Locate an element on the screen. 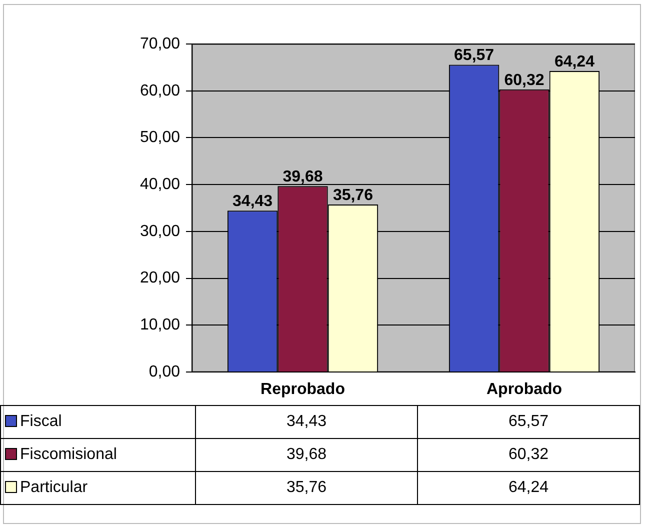 The height and width of the screenshot is (530, 647). y-tick-label: 60,00 is located at coordinates (160, 91).